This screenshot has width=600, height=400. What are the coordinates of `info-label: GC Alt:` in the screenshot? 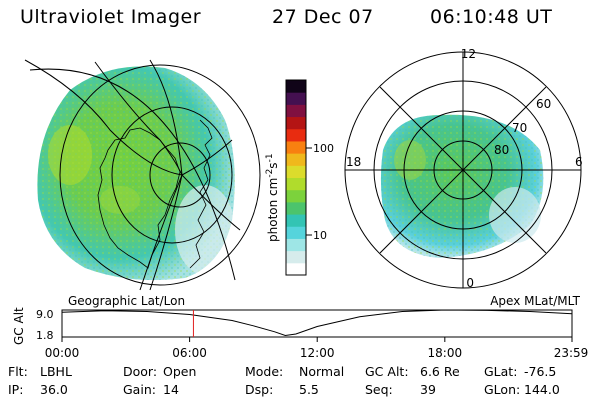 It's located at (387, 371).